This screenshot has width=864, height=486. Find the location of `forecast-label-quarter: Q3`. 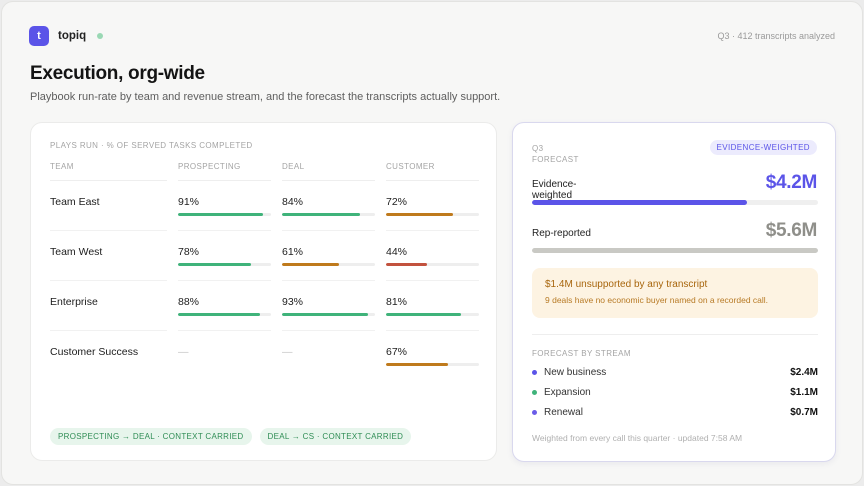

forecast-label-quarter: Q3 is located at coordinates (538, 148).